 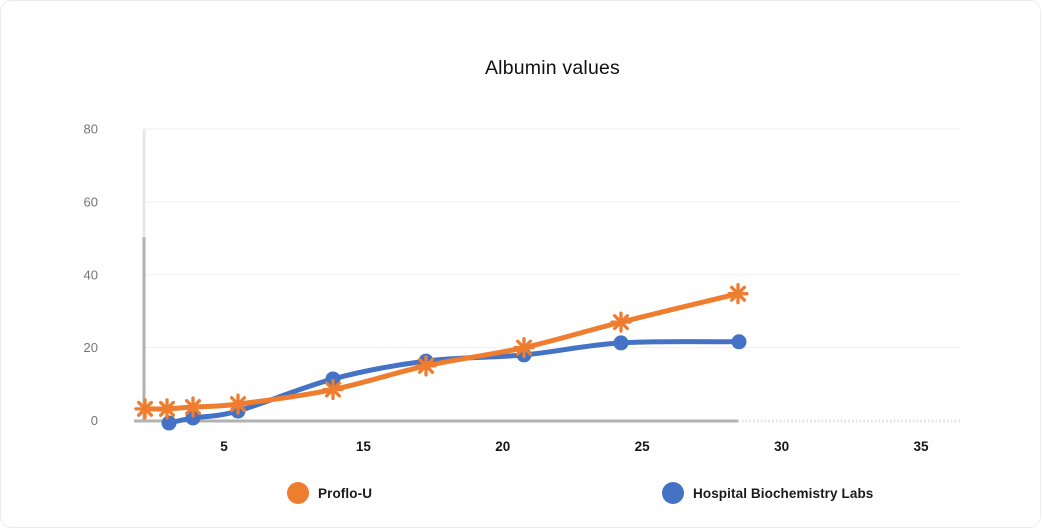 I want to click on legend-item-hospital-biochemistry-labs: Hospital Biochemistry Labs, so click(x=767, y=493).